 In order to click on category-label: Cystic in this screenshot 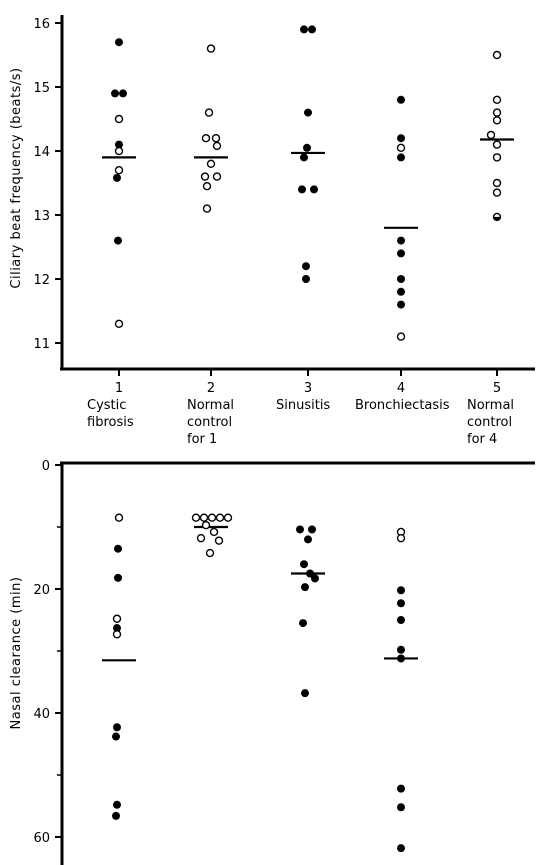, I will do `click(106, 405)`.